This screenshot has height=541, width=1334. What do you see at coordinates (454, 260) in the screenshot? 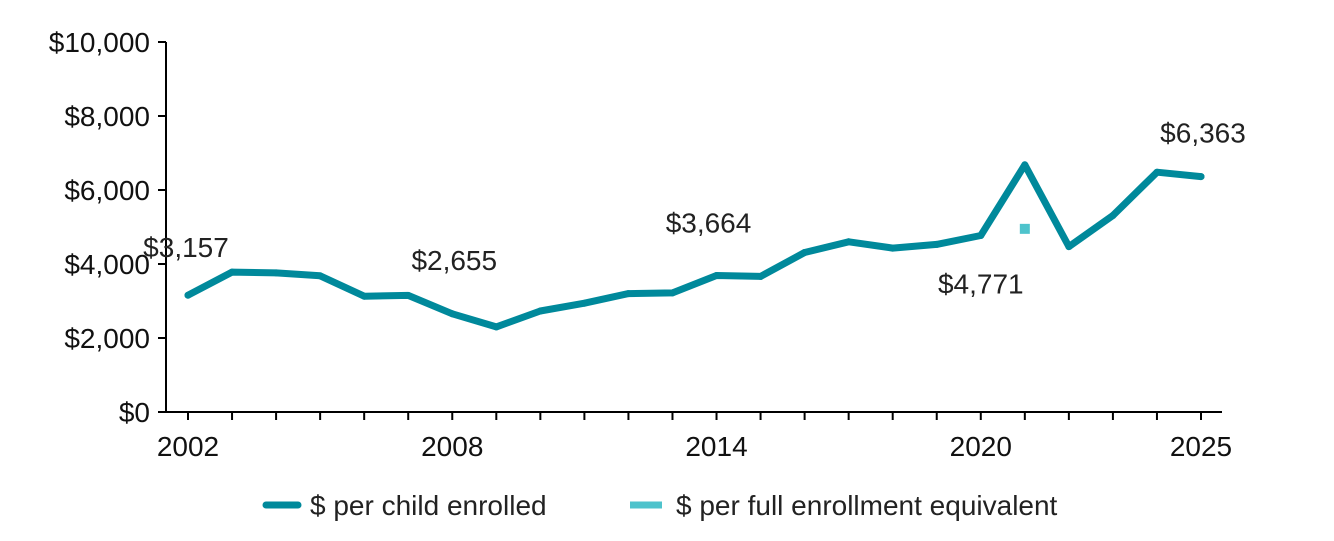
I see `data-label: $2,655` at bounding box center [454, 260].